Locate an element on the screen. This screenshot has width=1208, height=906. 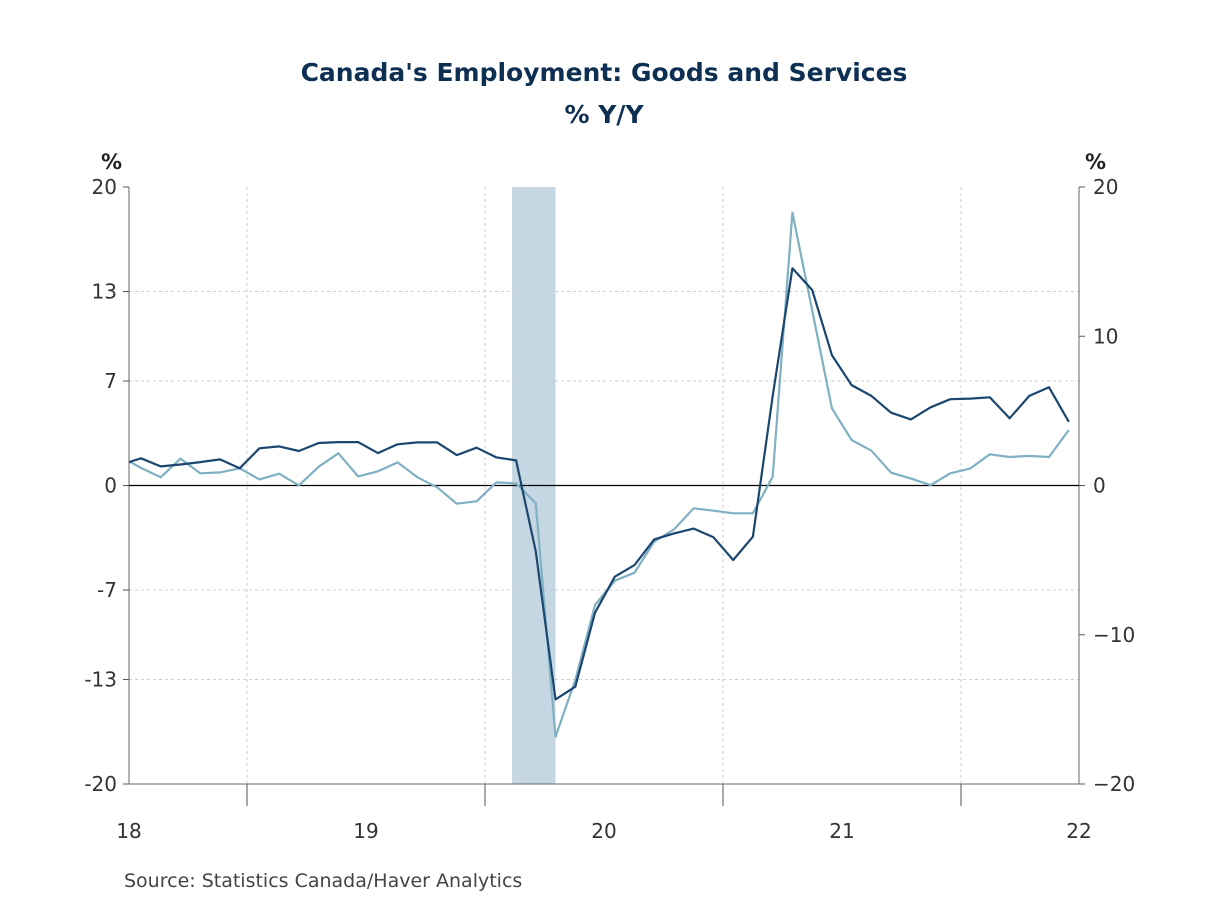
left-tick-label: -20 is located at coordinates (100, 784).